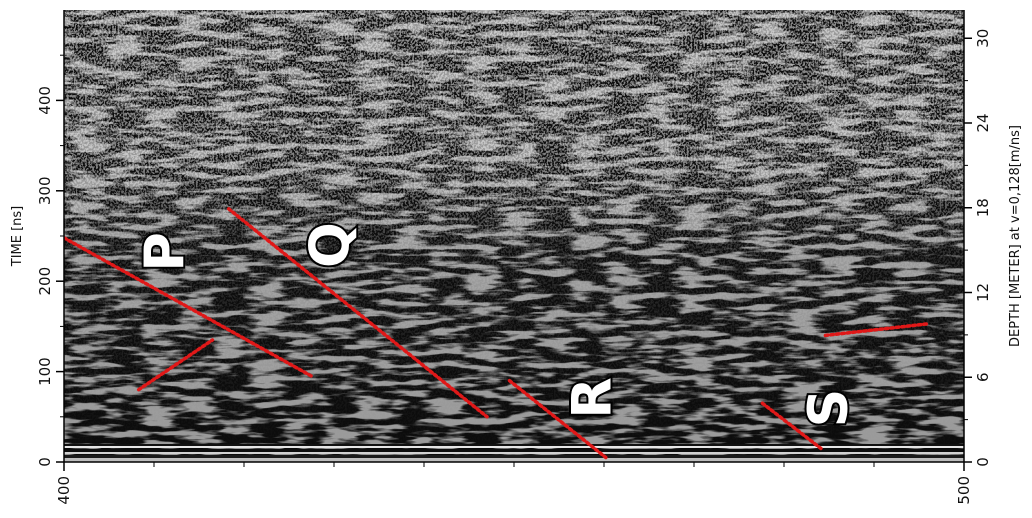  I want to click on time-tick-label: 100, so click(45, 371).